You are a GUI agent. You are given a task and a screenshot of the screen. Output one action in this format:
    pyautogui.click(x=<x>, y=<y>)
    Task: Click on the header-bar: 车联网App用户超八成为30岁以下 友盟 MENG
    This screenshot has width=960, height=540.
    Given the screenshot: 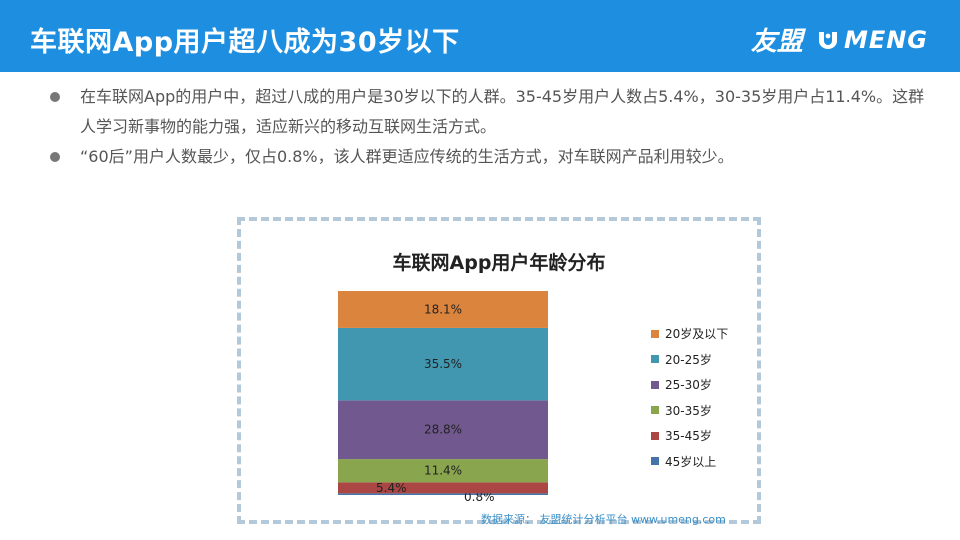 What is the action you would take?
    pyautogui.click(x=480, y=36)
    